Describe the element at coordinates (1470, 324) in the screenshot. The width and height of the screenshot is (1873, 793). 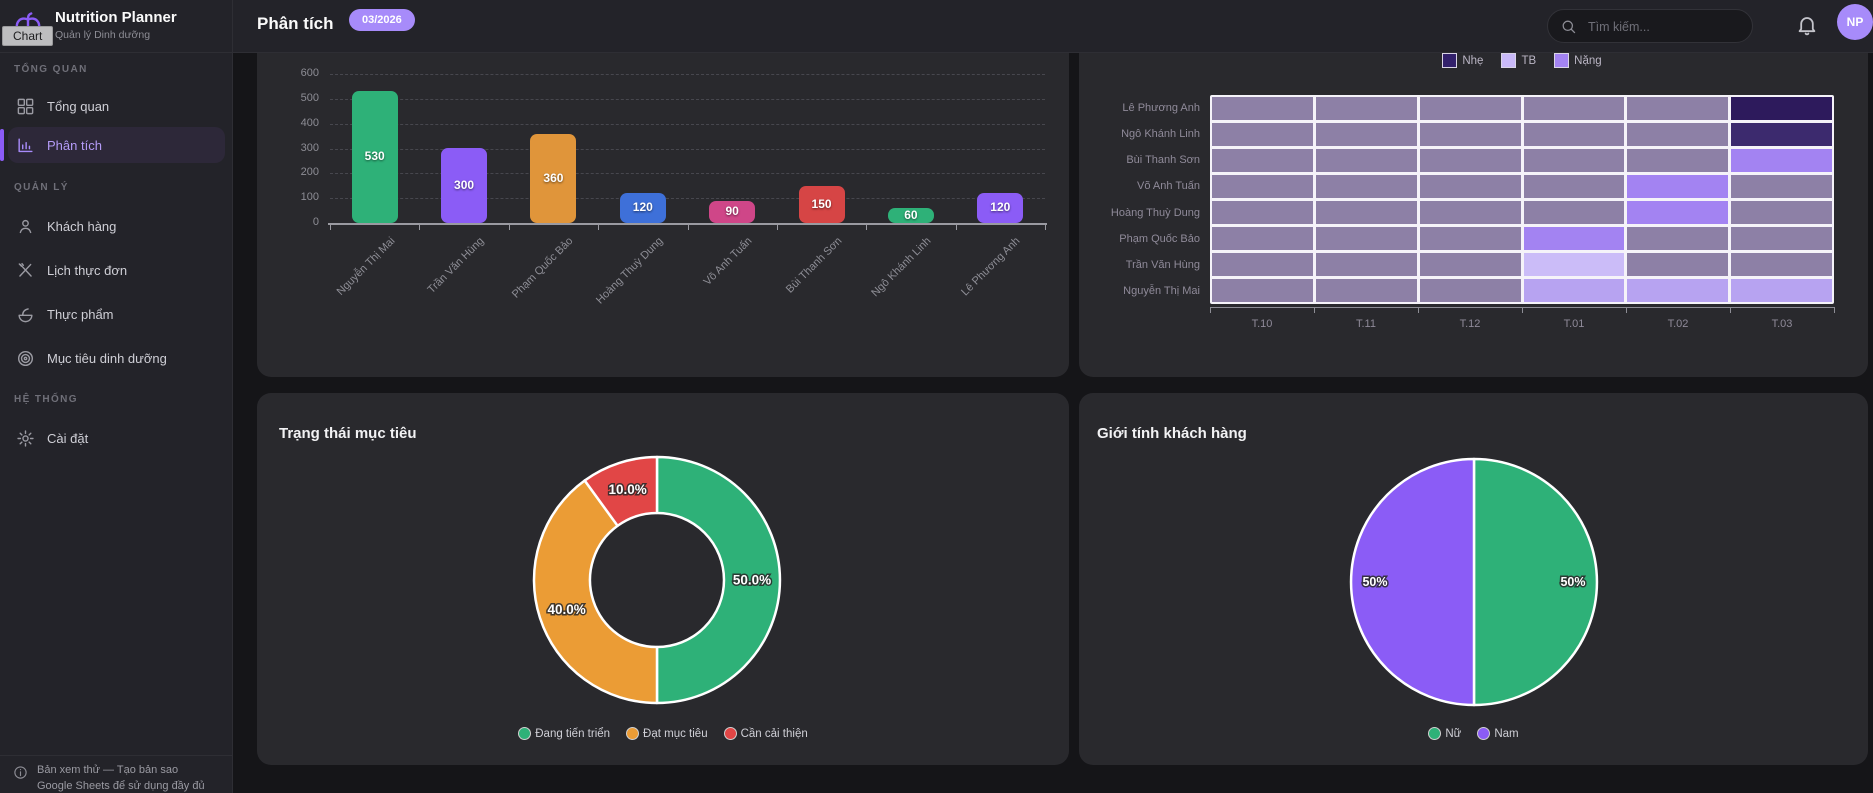
I see `heatmap-column-label: T.12` at that location.